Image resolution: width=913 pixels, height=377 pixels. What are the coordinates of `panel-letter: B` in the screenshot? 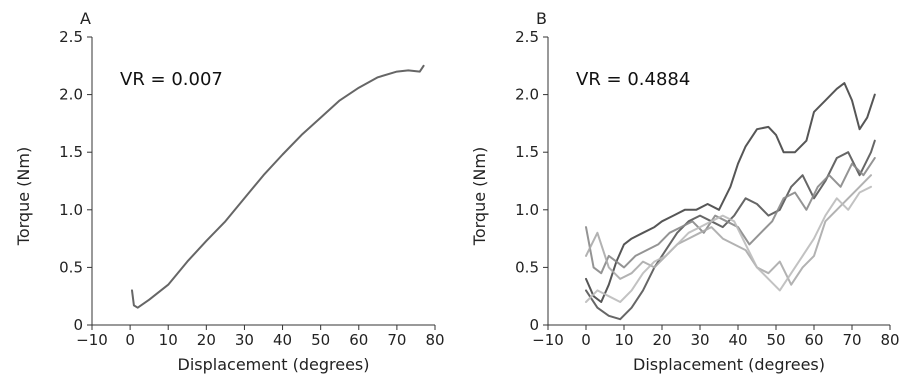 It's located at (541, 18).